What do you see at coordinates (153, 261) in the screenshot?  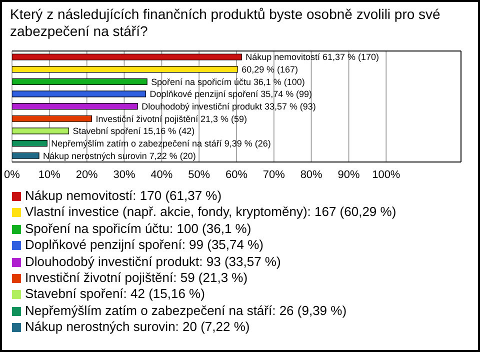 I see `legend-label: Dlouhodobý investiční produkt: 93 (33,57 %)` at bounding box center [153, 261].